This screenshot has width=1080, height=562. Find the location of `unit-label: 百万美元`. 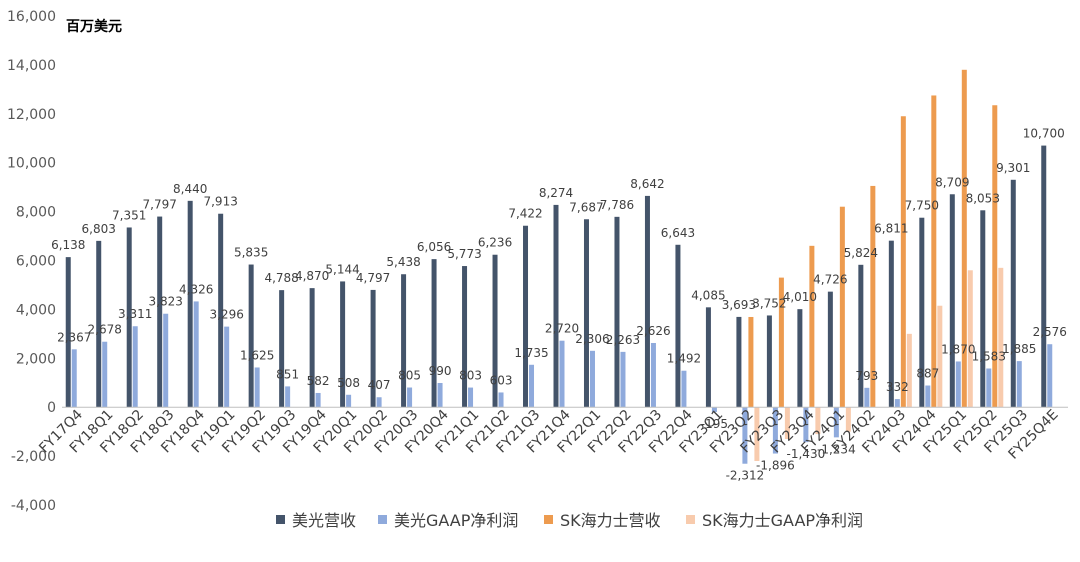

unit-label: 百万美元 is located at coordinates (94, 26).